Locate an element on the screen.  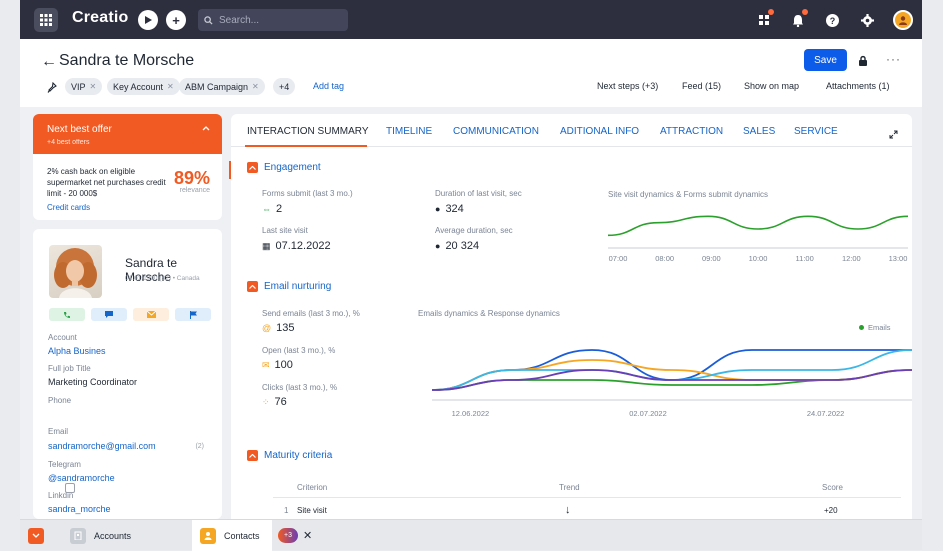
add-button: + is located at coordinates (176, 20).